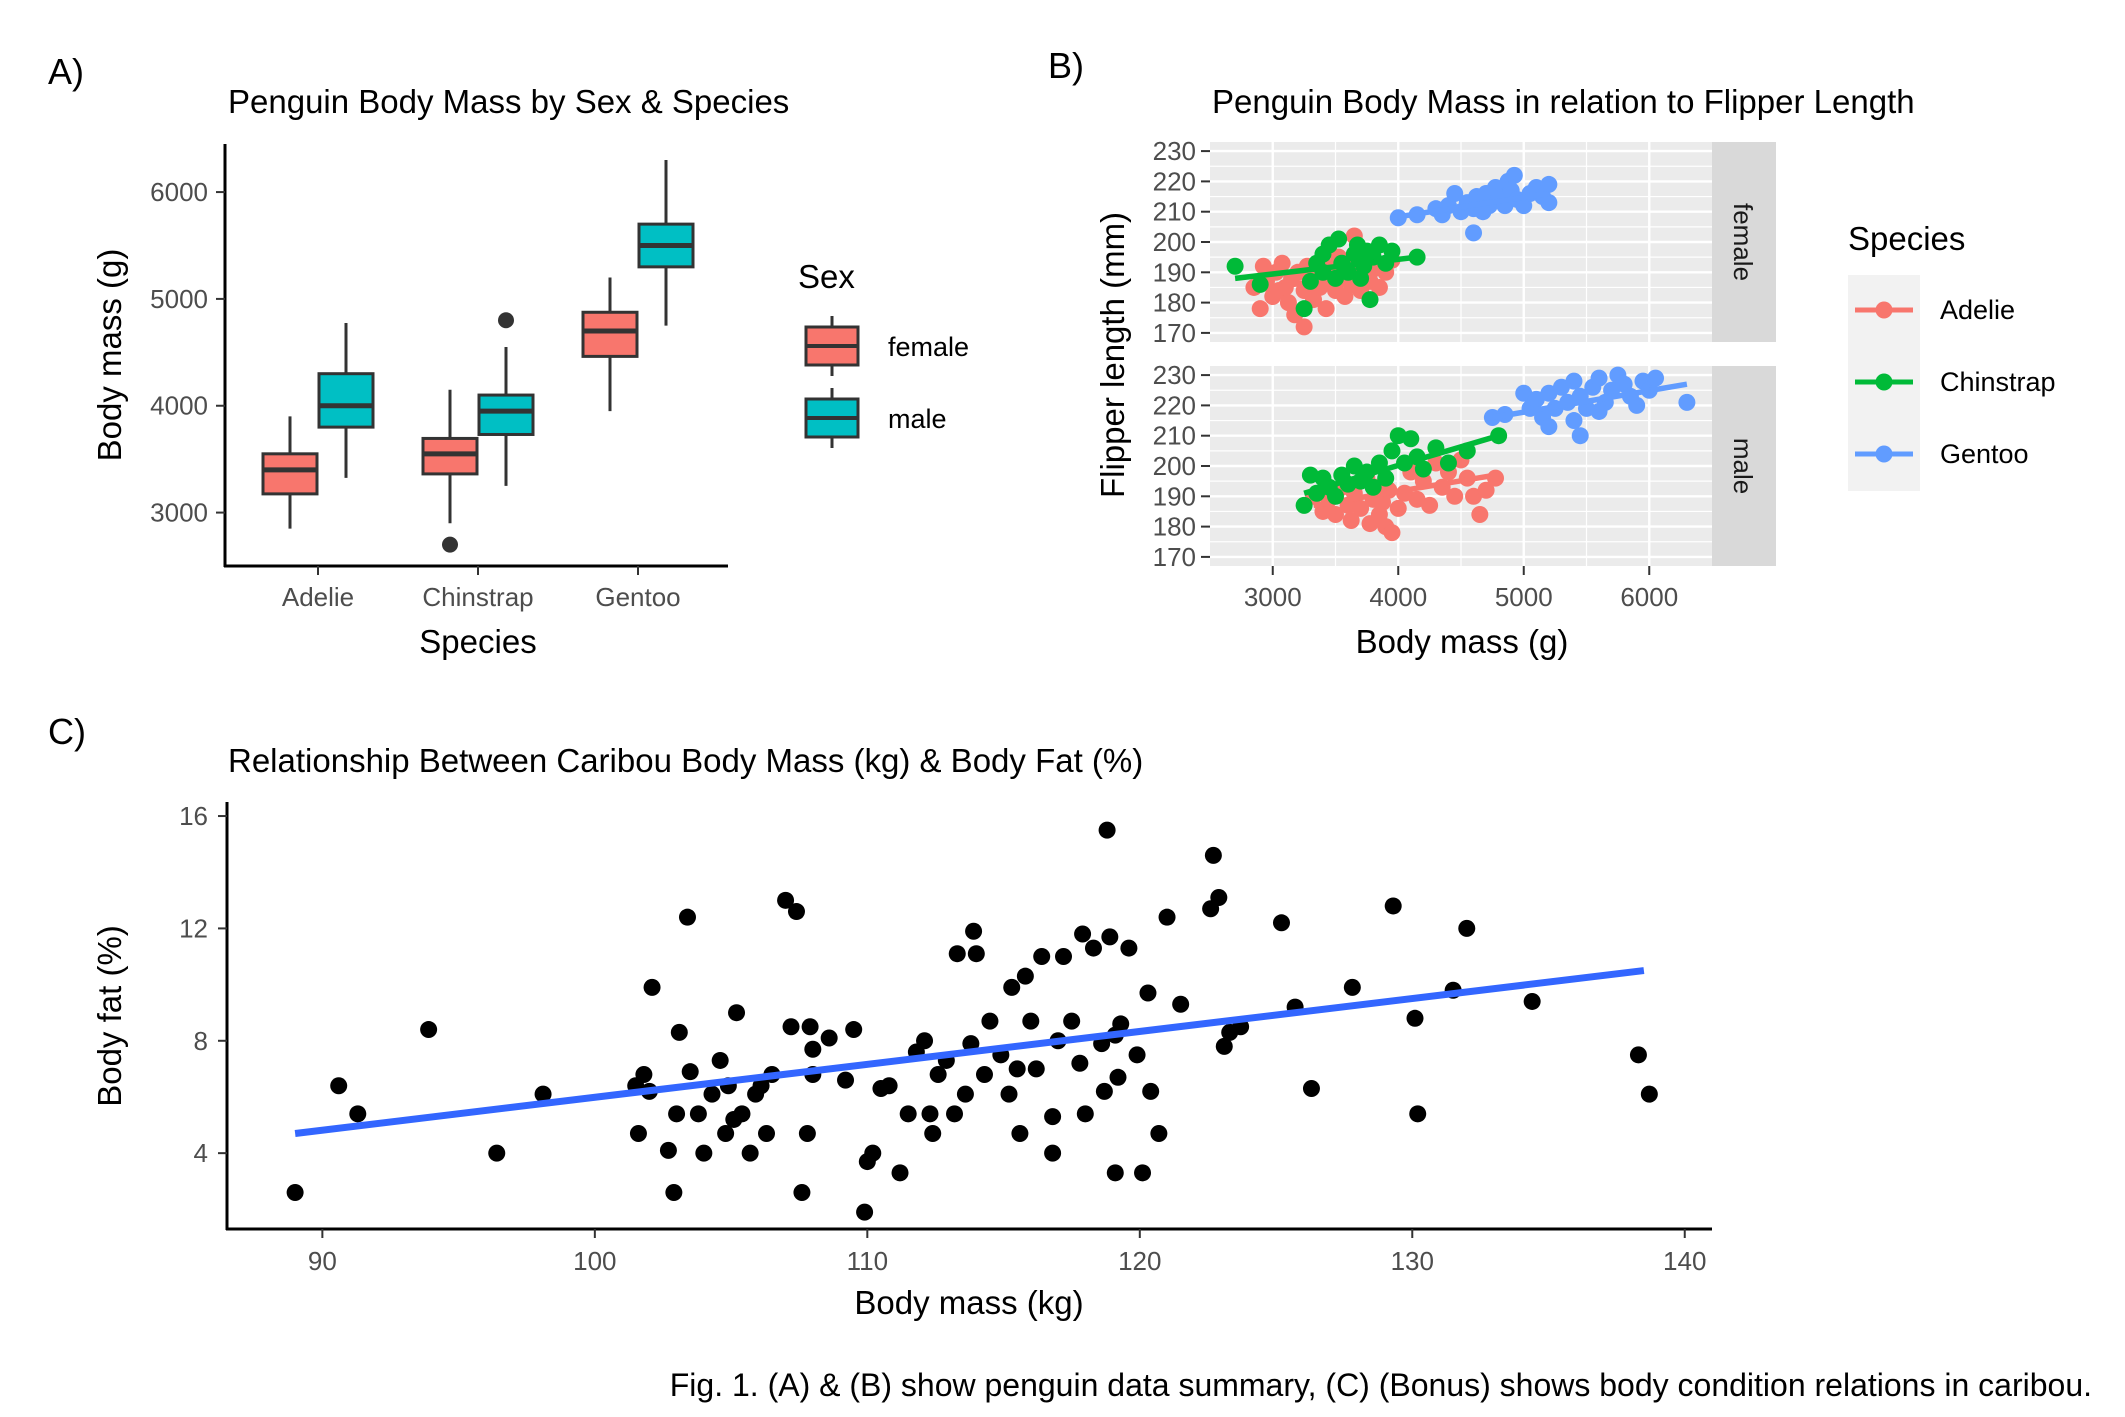  Describe the element at coordinates (1461, 354) in the screenshot. I see `panel-b-plot` at that location.